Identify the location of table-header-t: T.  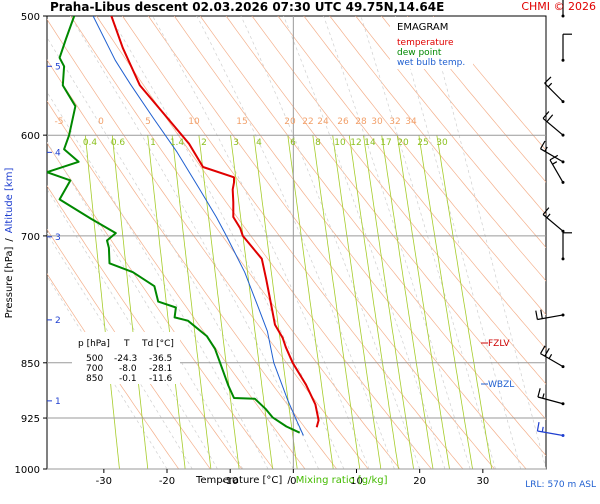
(126, 344).